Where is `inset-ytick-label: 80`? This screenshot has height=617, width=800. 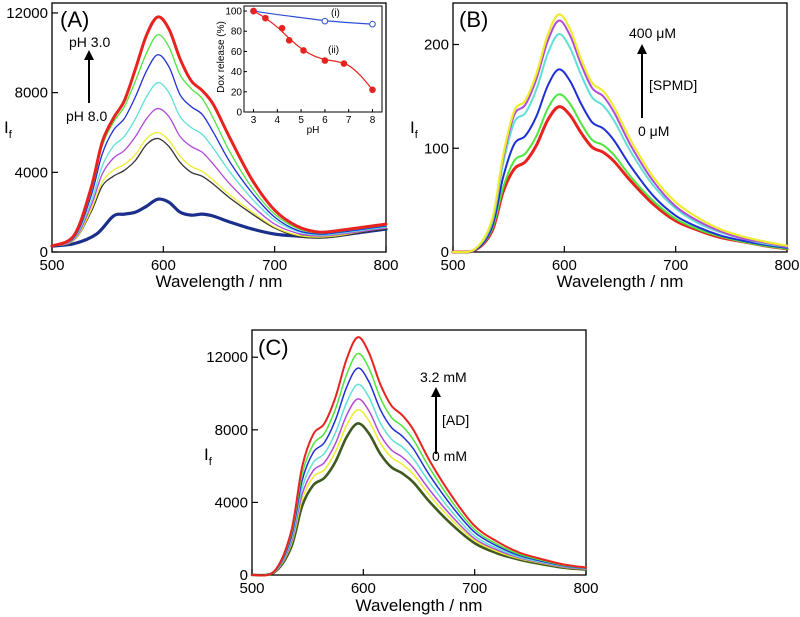
inset-ytick-label: 80 is located at coordinates (237, 32).